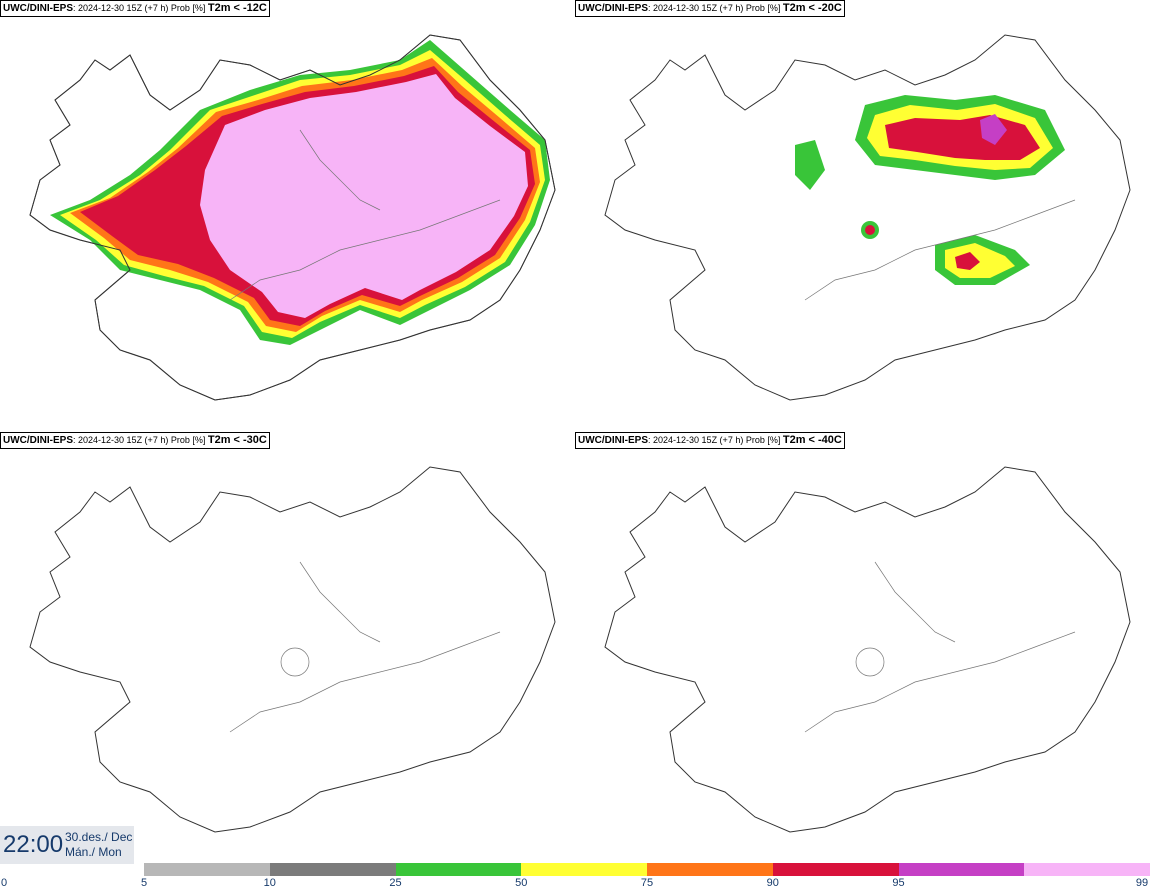 The height and width of the screenshot is (891, 1150). Describe the element at coordinates (144, 883) in the screenshot. I see `colorbar-tick-label: 5` at that location.